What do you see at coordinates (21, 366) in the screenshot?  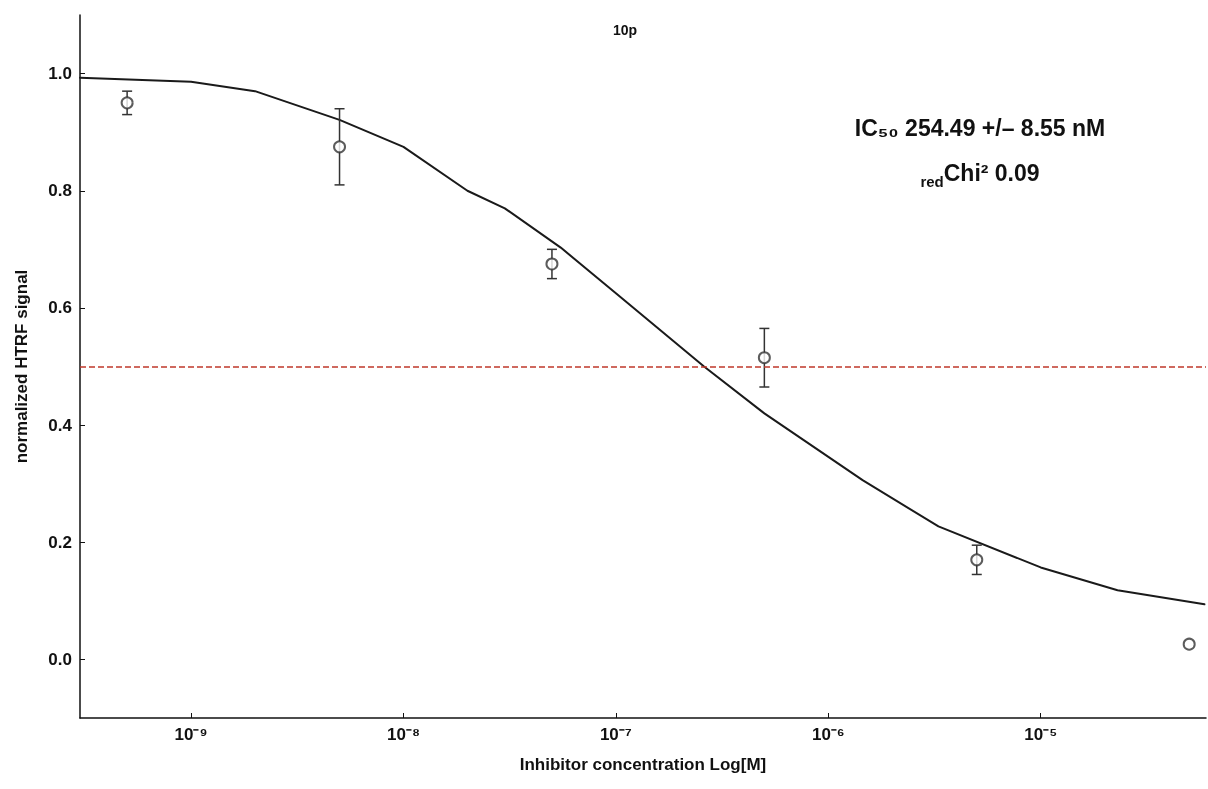 I see `y-axis-title: normalized HTRF signal` at bounding box center [21, 366].